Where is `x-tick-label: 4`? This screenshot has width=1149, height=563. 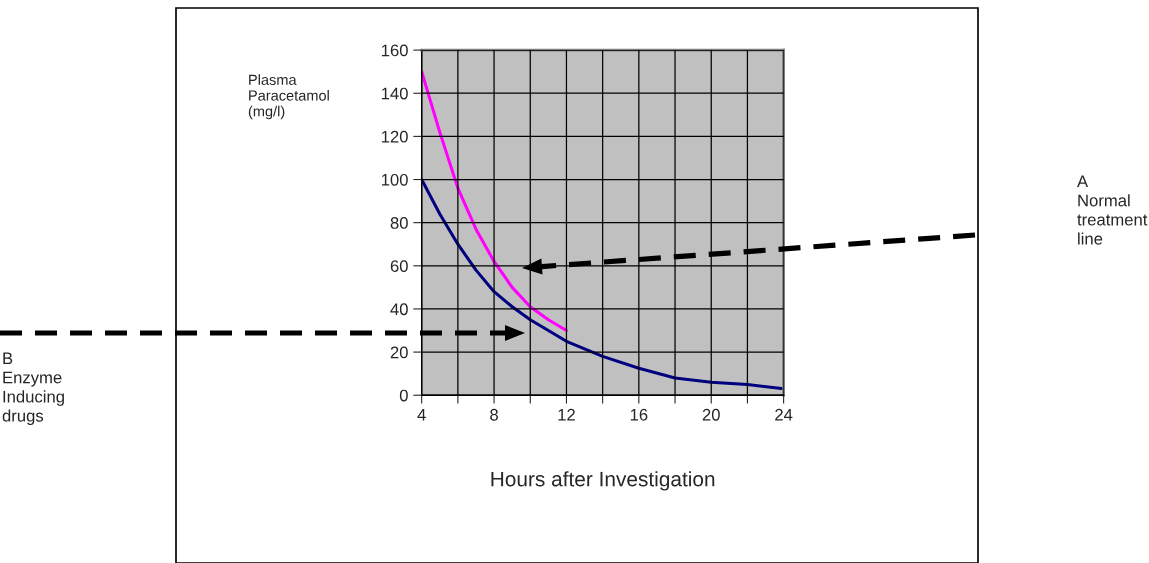 x-tick-label: 4 is located at coordinates (421, 415).